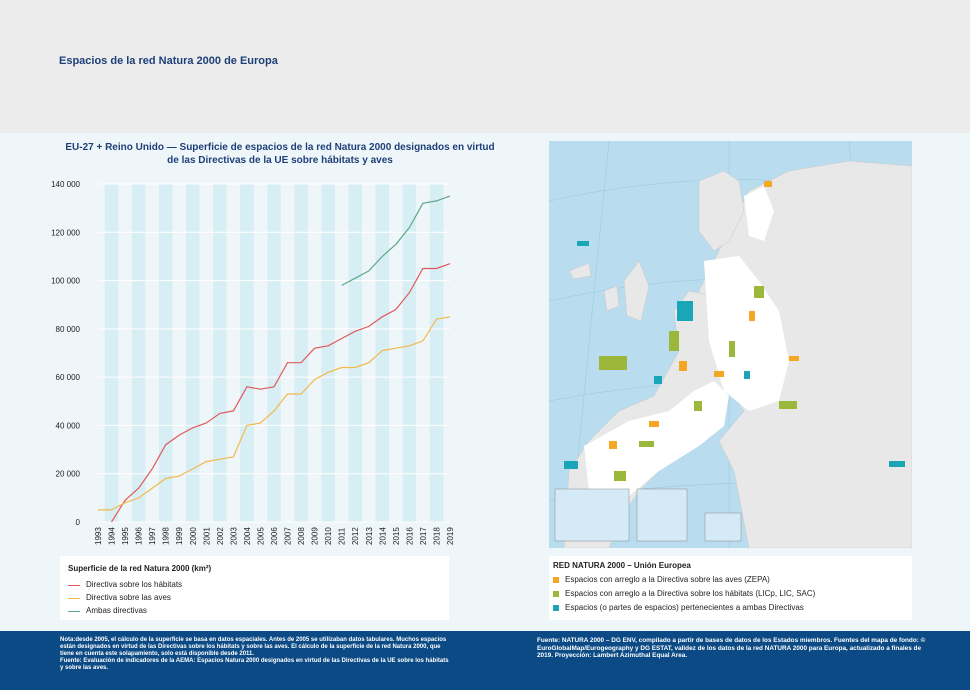  I want to click on x-tick-label: 2012, so click(355, 536).